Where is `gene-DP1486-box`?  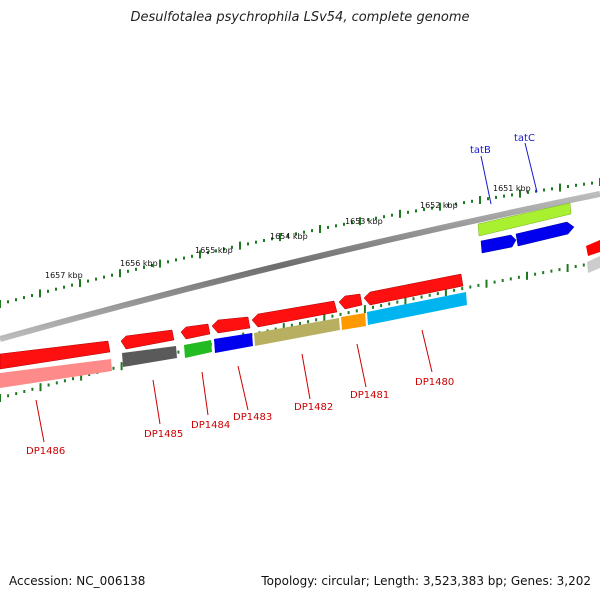 gene-DP1486-box is located at coordinates (56, 373).